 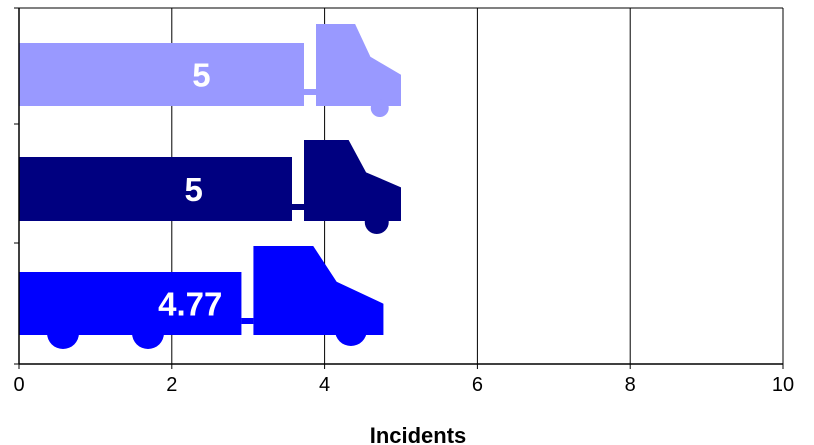 I want to click on x-tick-label: 4, so click(x=324, y=385).